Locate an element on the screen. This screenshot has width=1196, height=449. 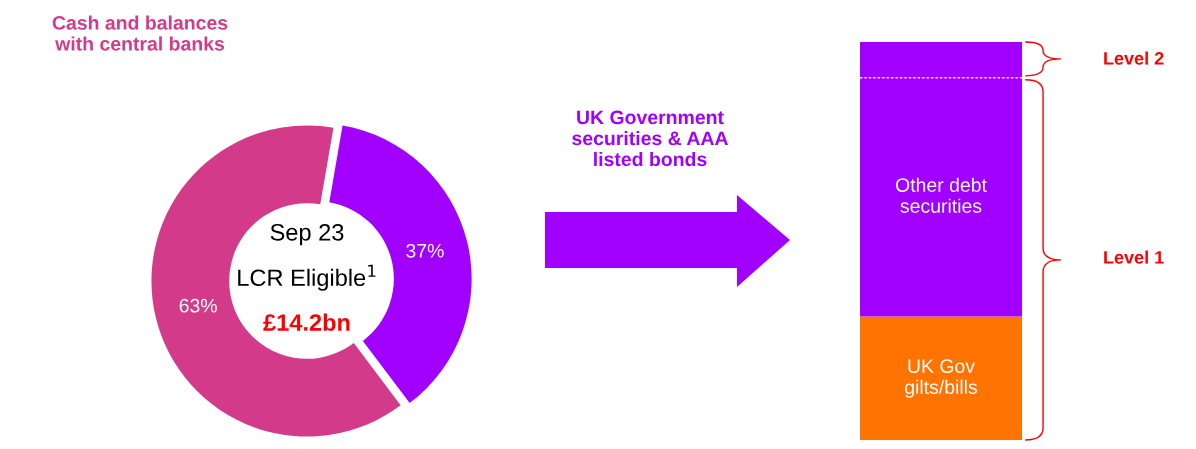
slice-label: UK Government securities & AAA listed bonds is located at coordinates (650, 138).